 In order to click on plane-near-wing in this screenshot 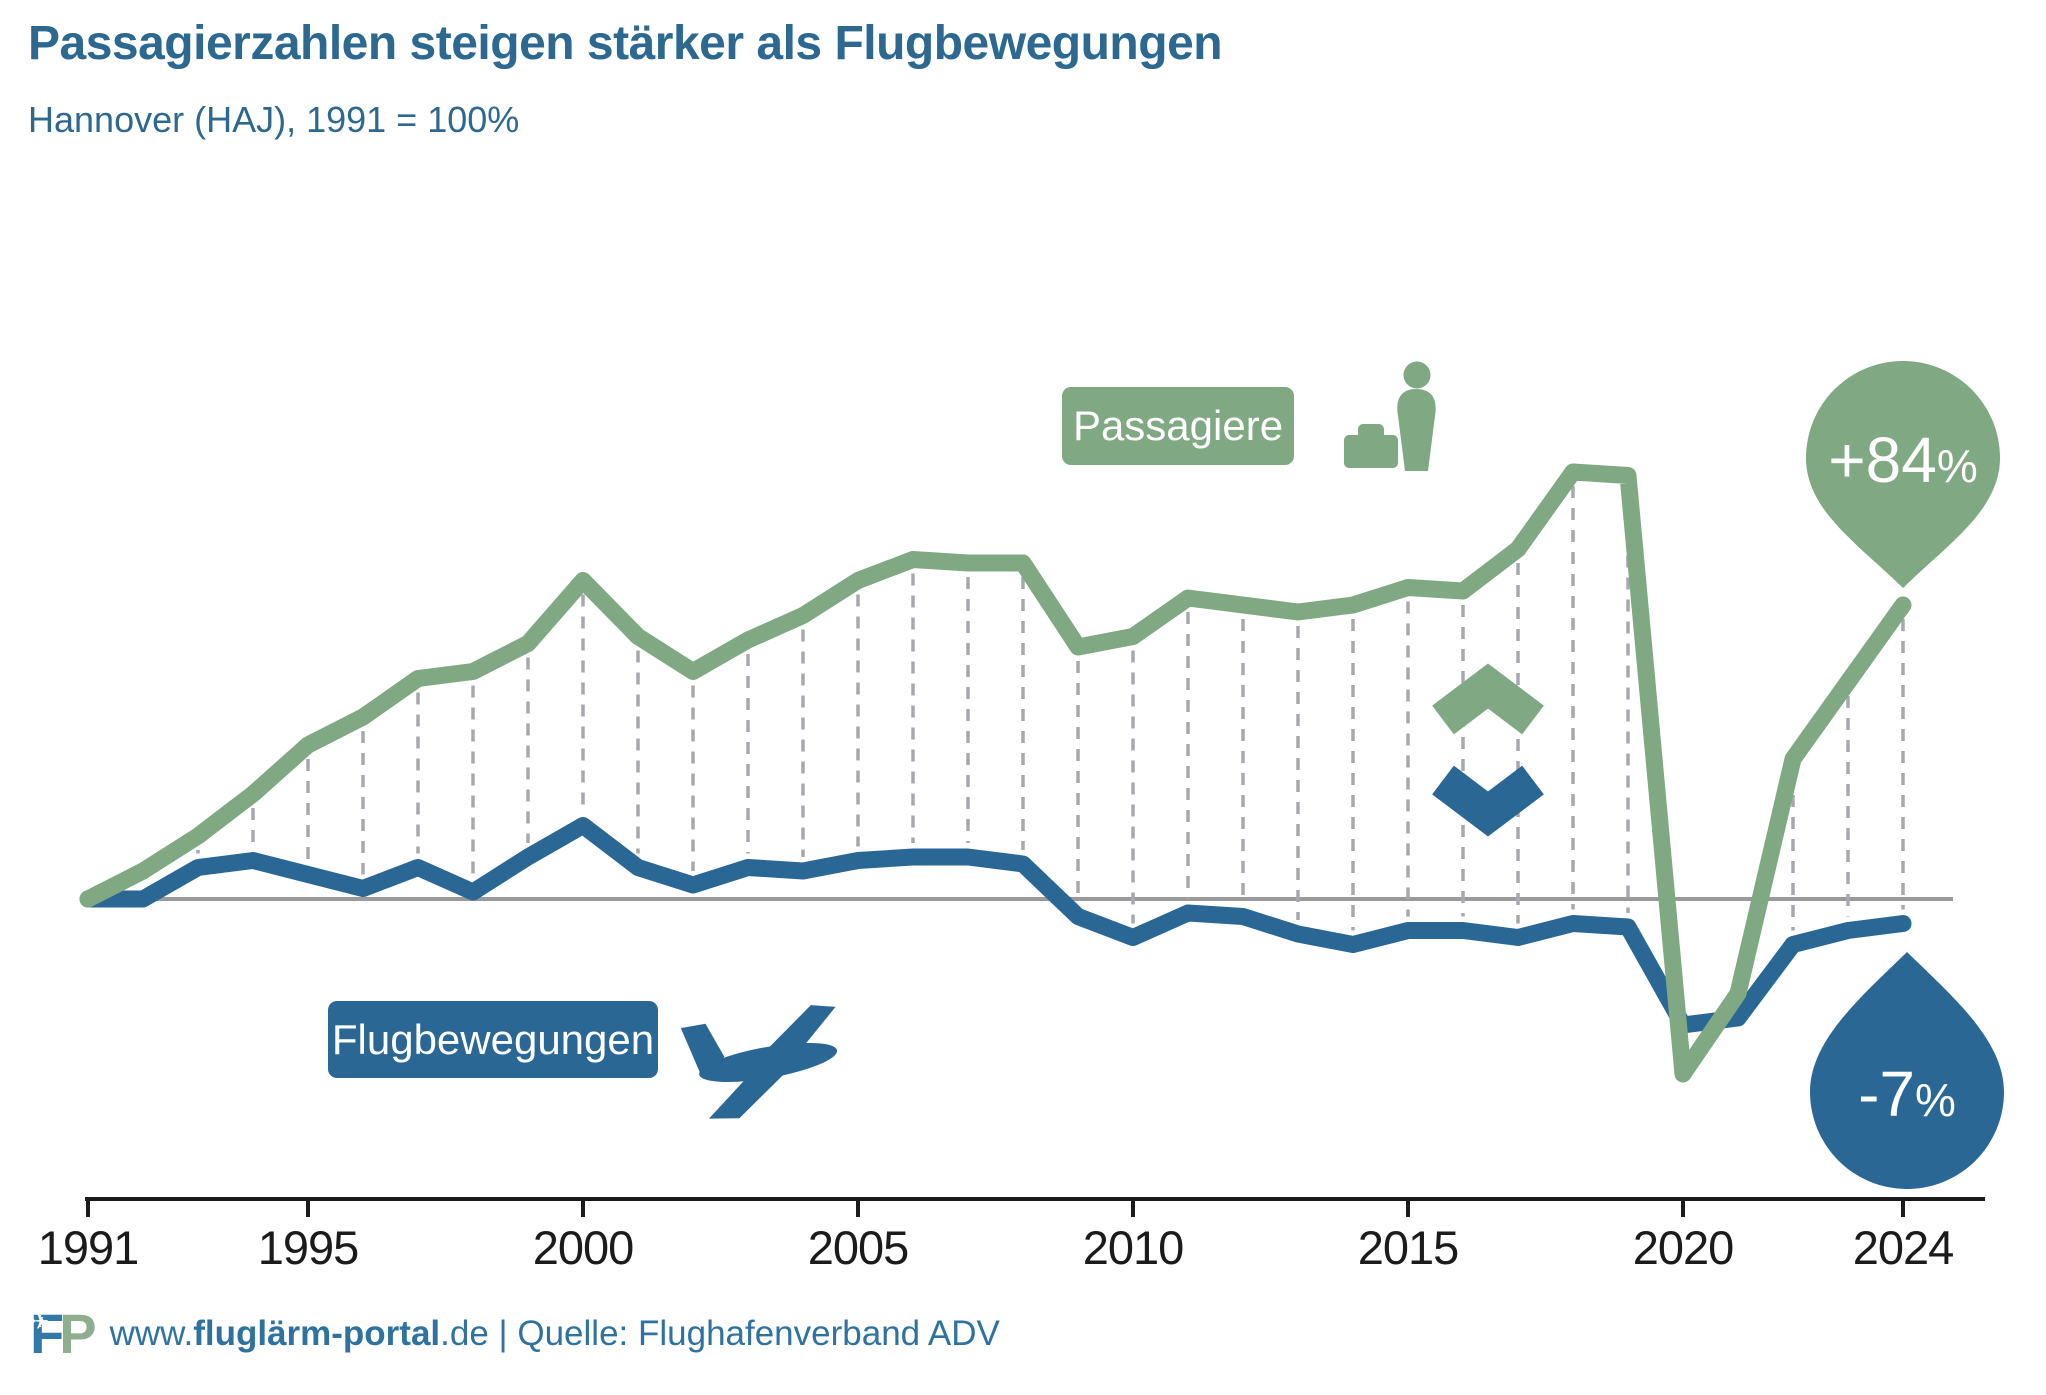, I will do `click(750, 1092)`.